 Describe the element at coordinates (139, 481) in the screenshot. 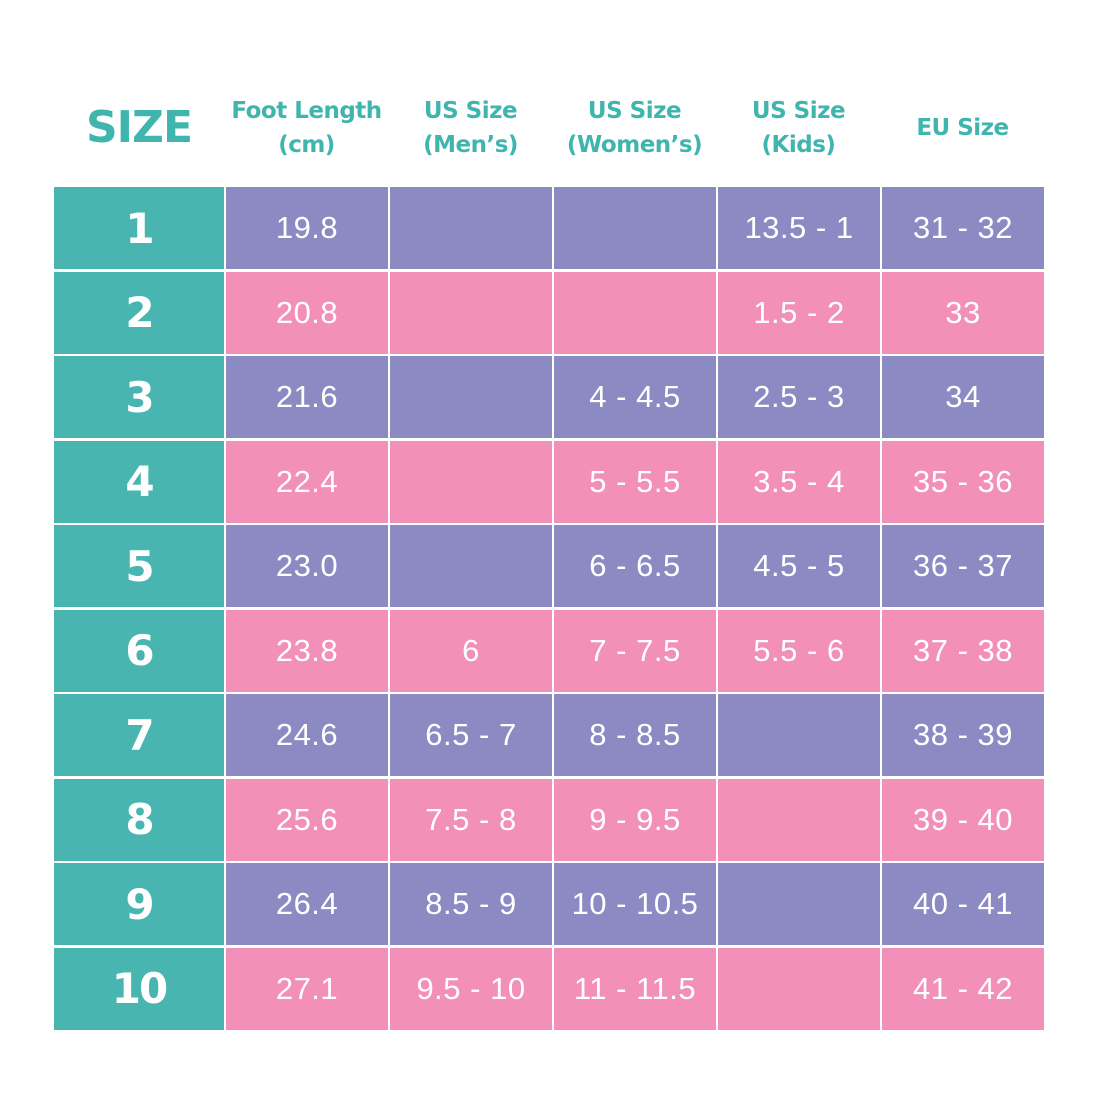

I see `size-cell: 4` at that location.